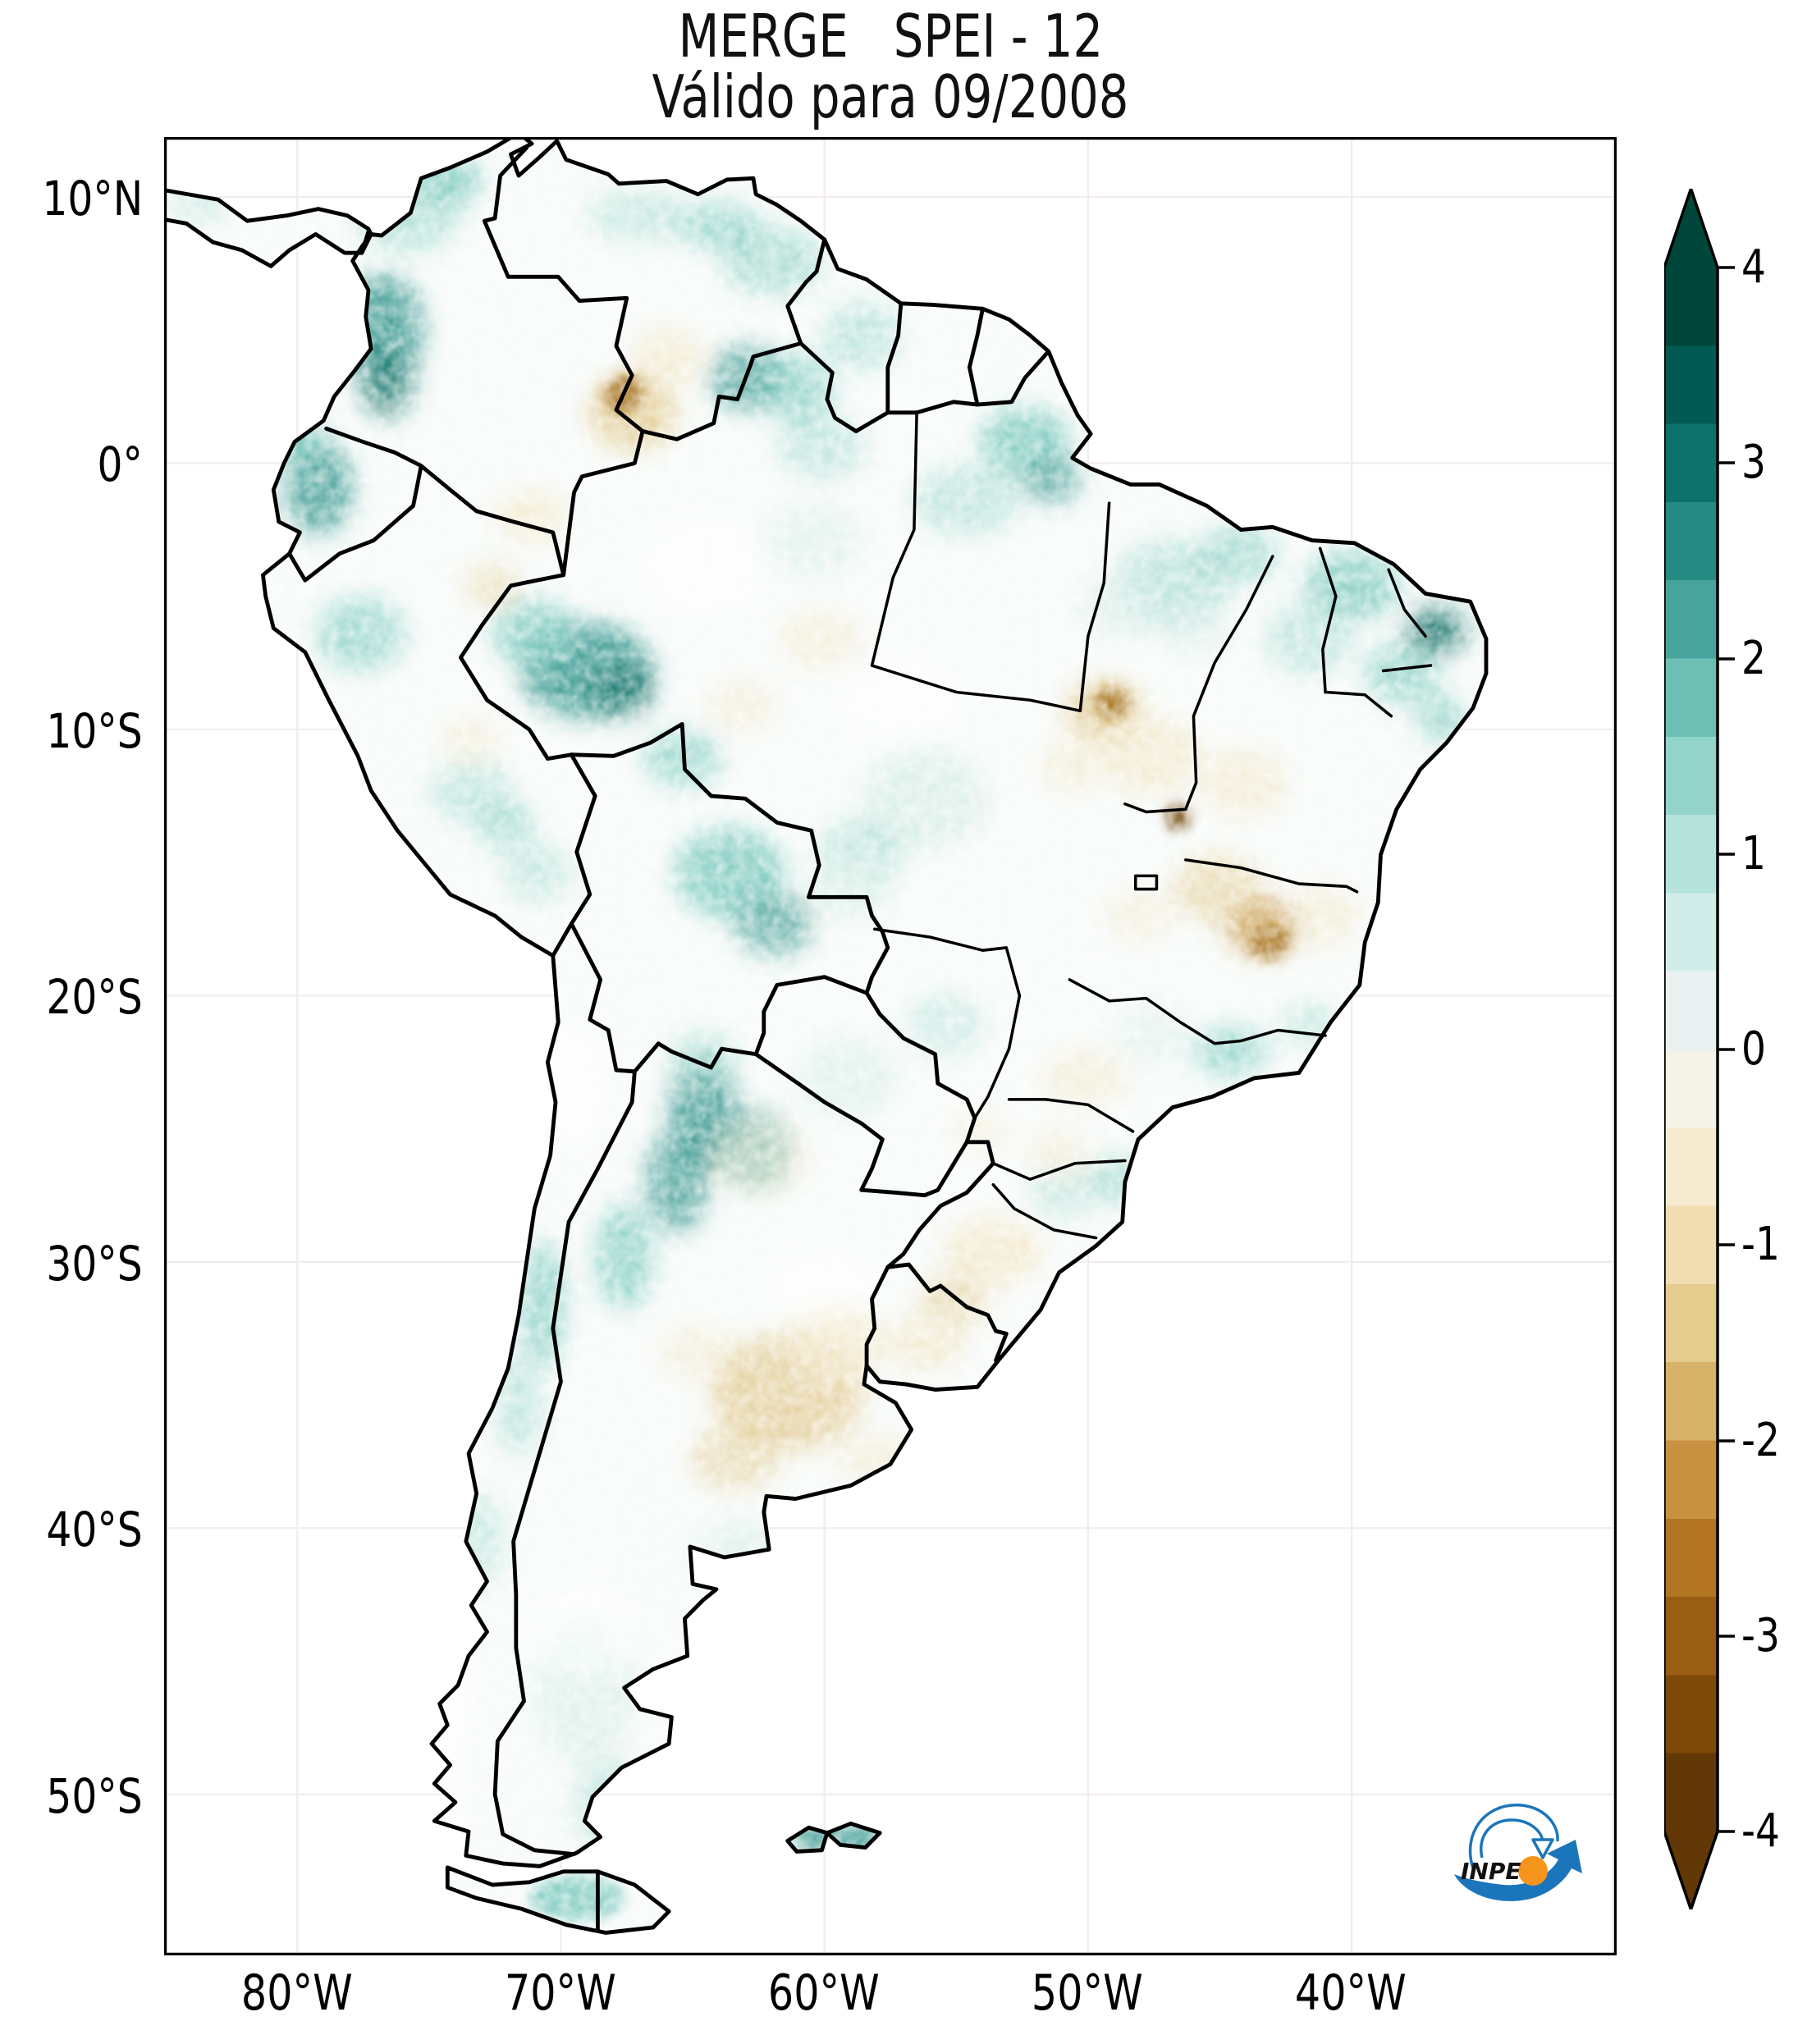  I want to click on lon-tick-80w: 80°W, so click(297, 1993).